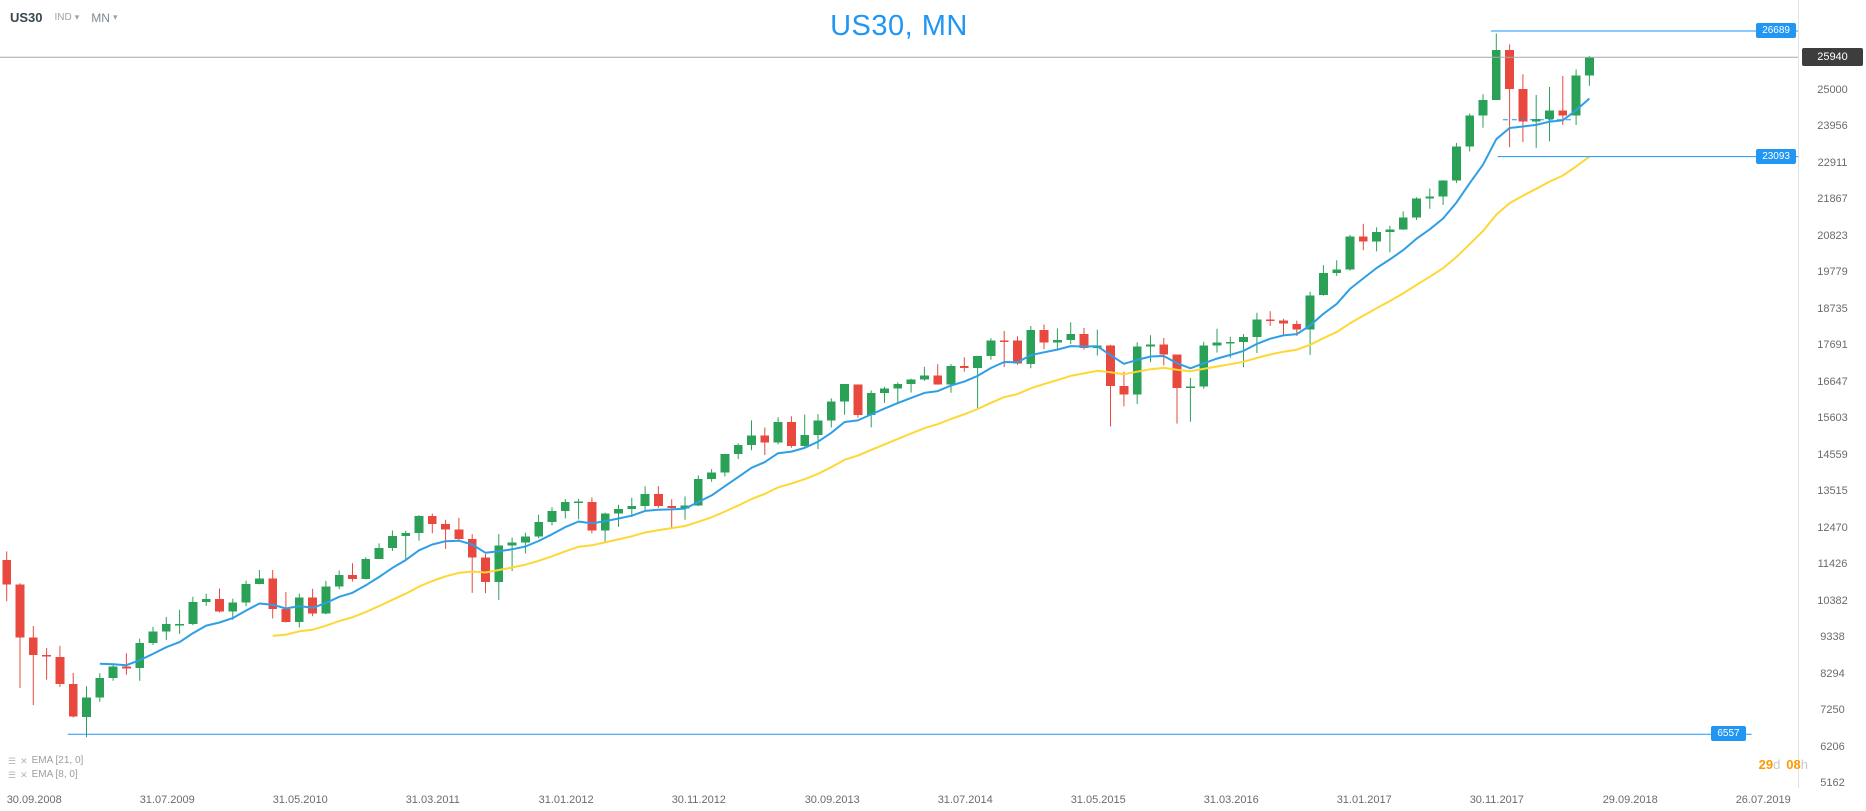  Describe the element at coordinates (67, 17) in the screenshot. I see `market-type-dropdown: IND ▾` at that location.